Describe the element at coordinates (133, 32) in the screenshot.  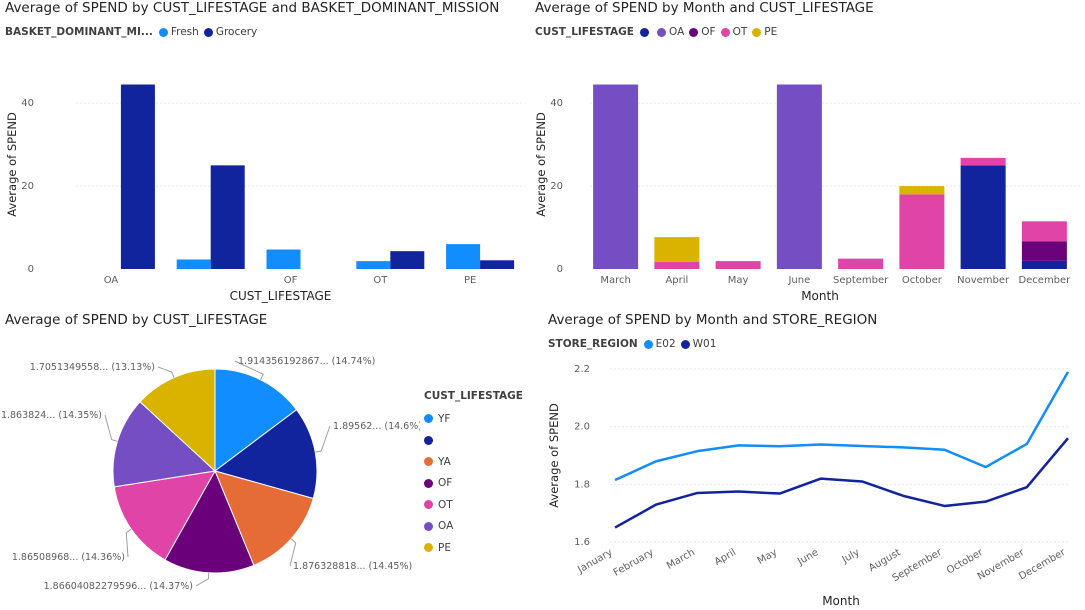
I see `chart-legend: BASKET_DOMINANT_MI... Fresh Grocery` at that location.